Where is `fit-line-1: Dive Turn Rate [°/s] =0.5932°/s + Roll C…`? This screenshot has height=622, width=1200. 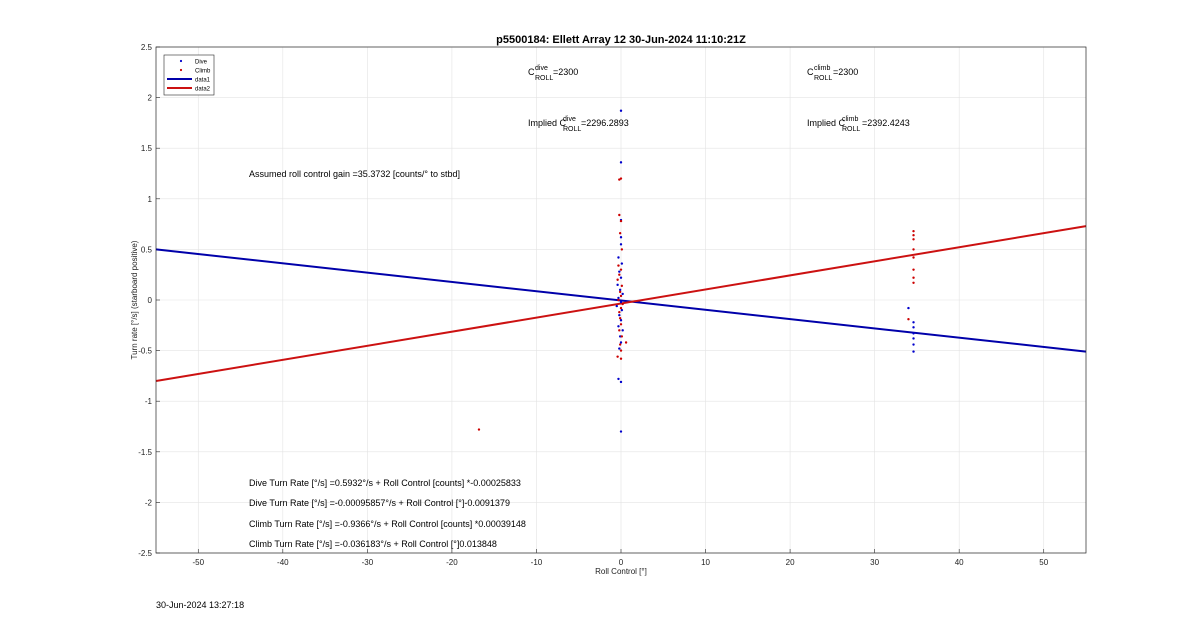
fit-line-1: Dive Turn Rate [°/s] =0.5932°/s + Roll C… is located at coordinates (385, 483).